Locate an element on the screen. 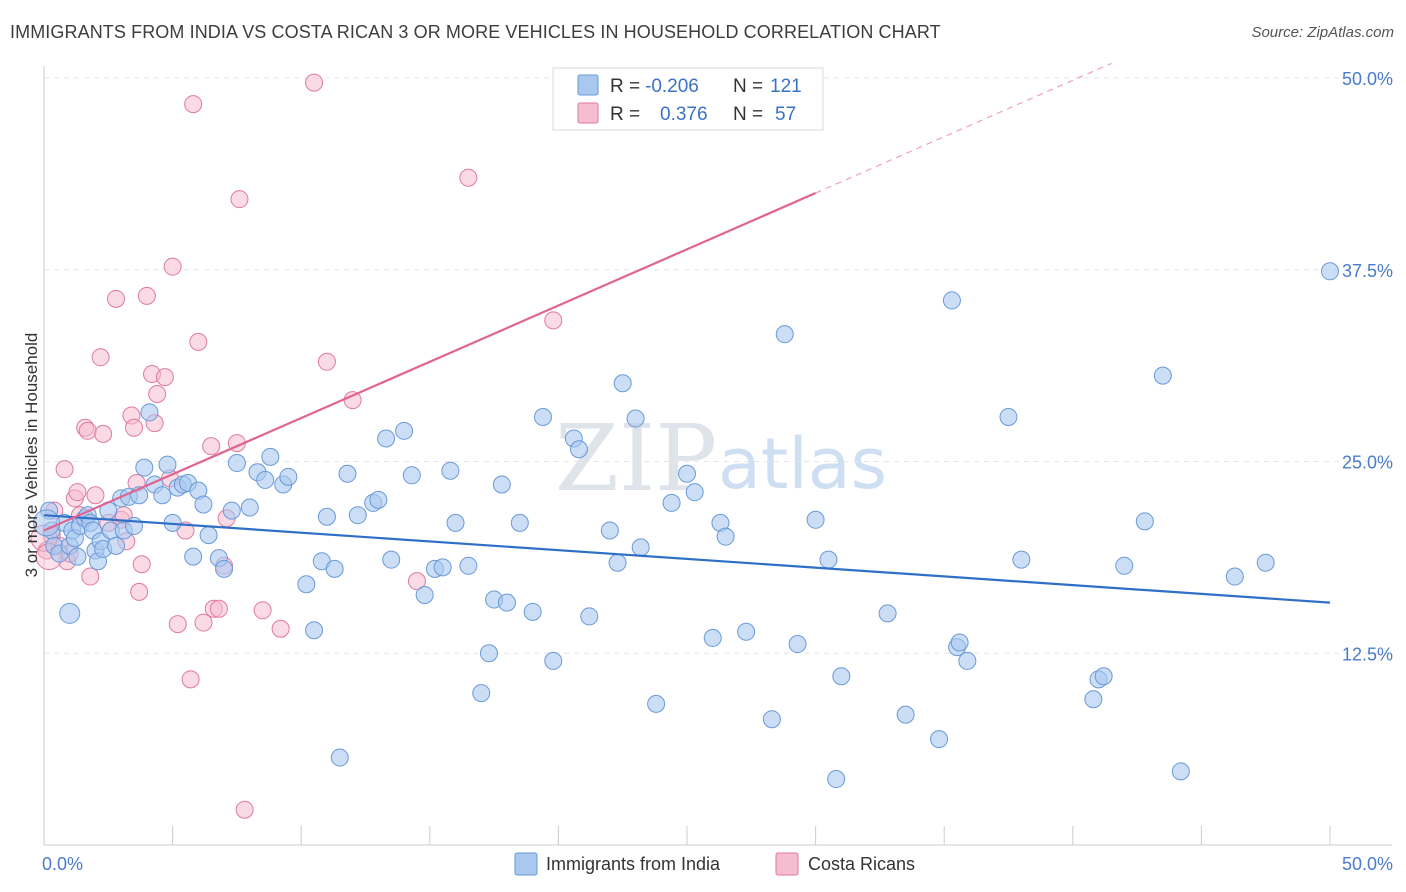  legend-r-label-india: R = is located at coordinates (625, 86).